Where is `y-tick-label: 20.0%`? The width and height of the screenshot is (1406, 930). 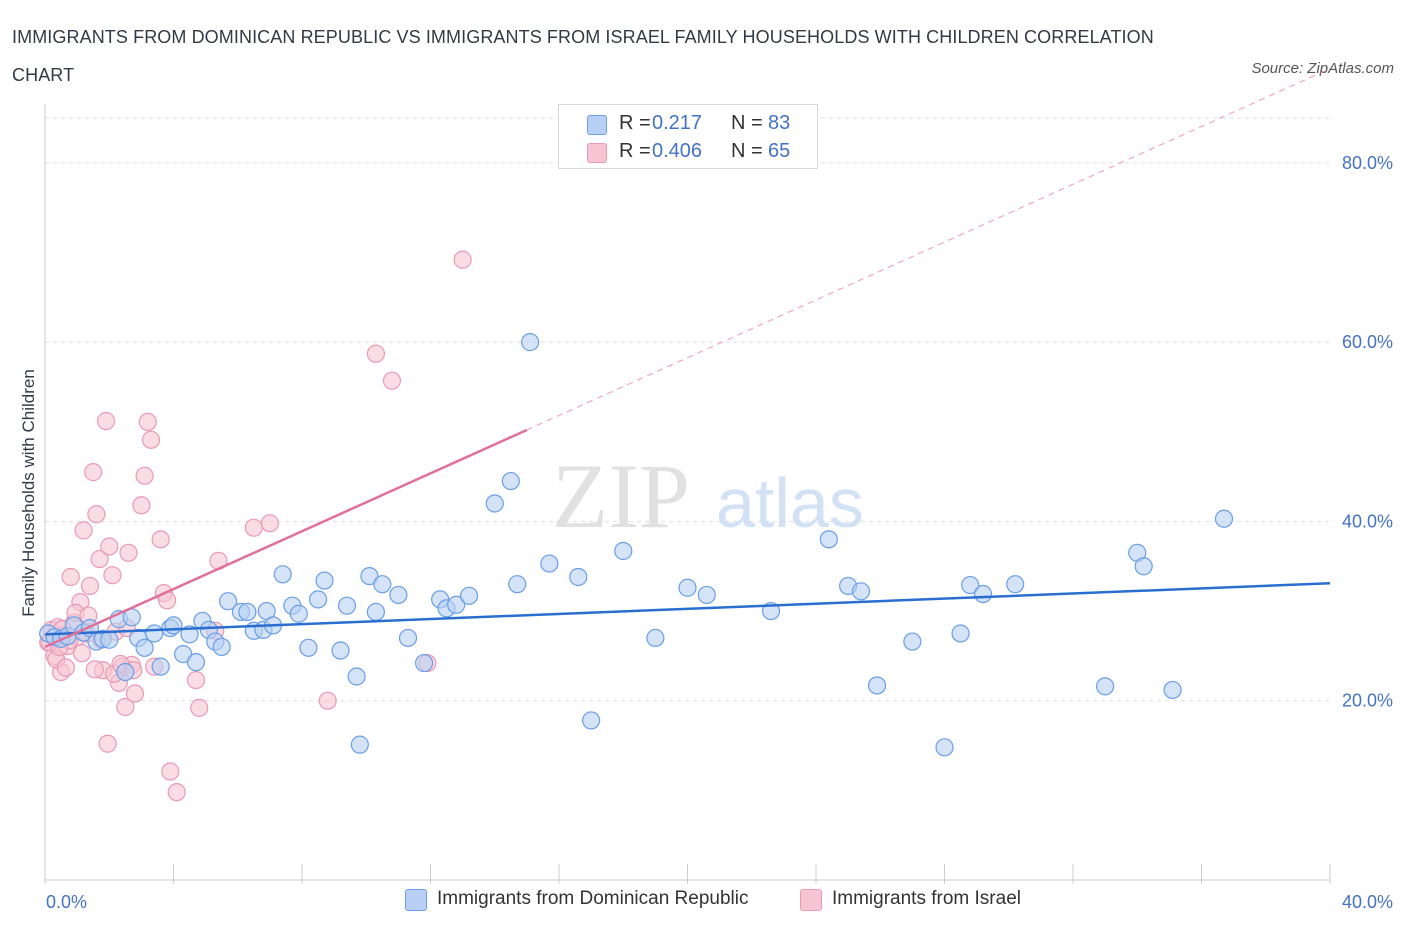
y-tick-label: 20.0% is located at coordinates (1367, 701).